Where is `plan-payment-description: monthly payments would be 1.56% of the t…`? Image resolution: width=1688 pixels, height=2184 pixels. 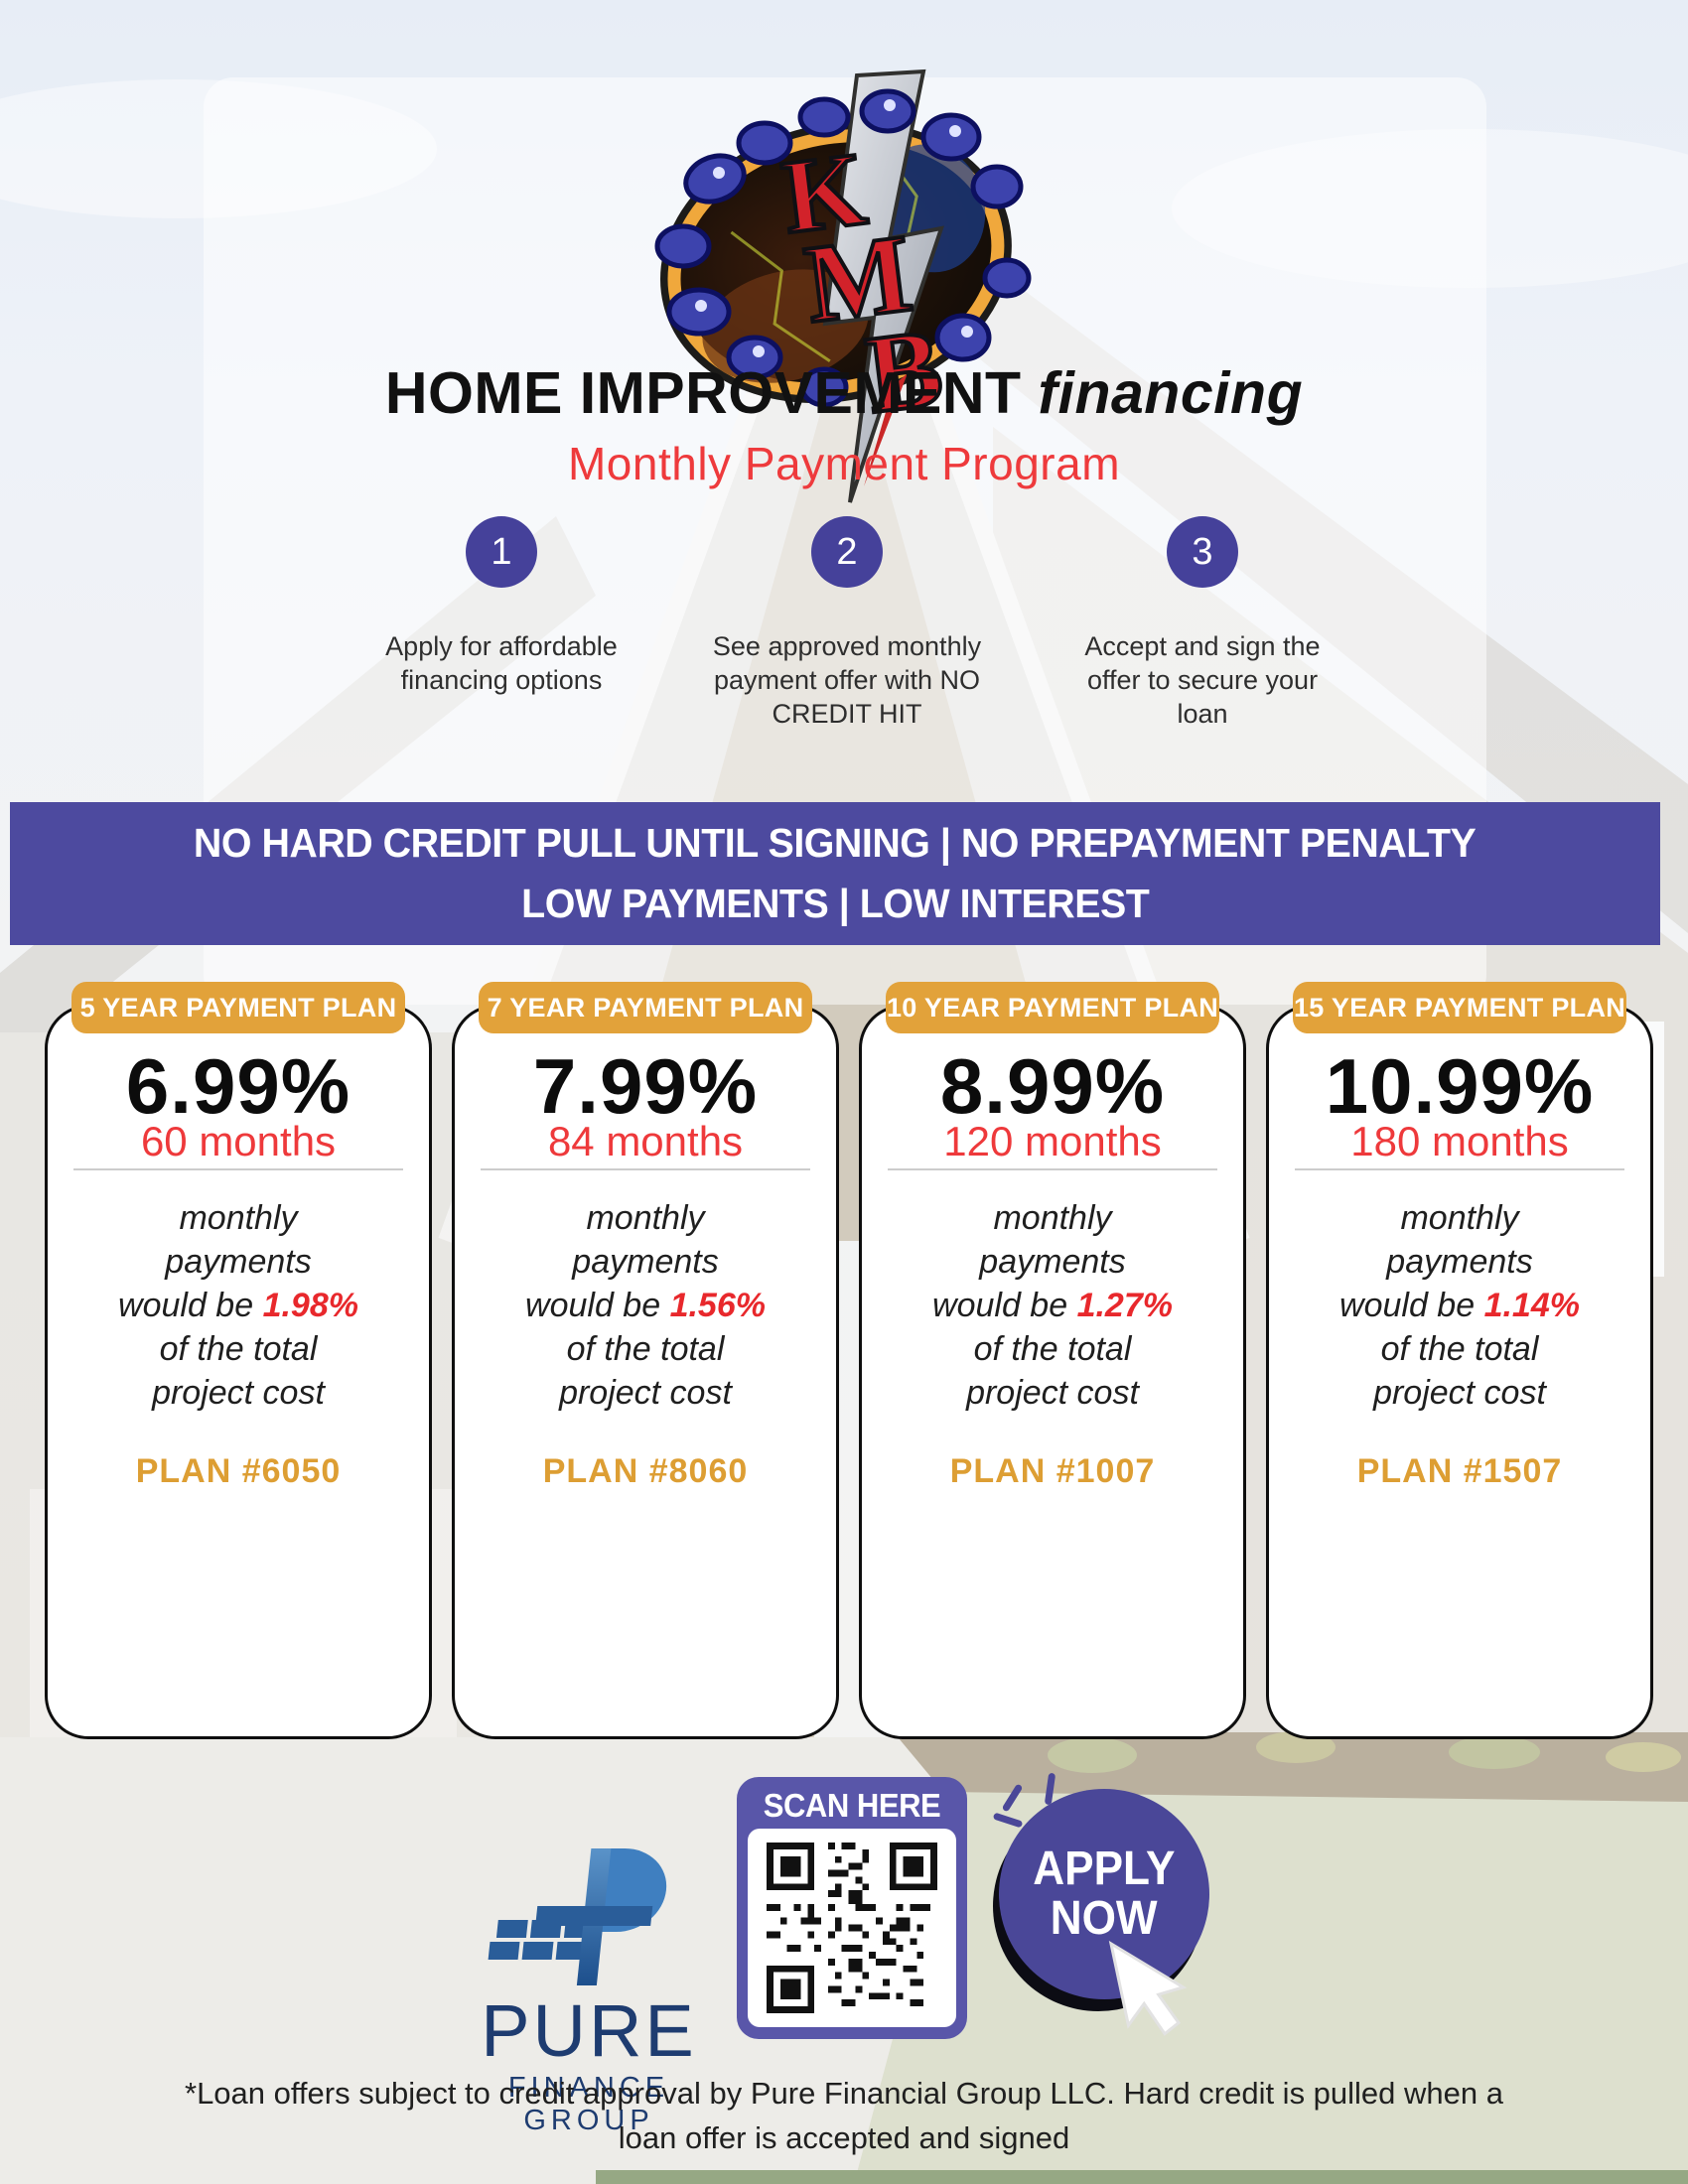
plan-payment-description: monthly payments would be 1.56% of the t… is located at coordinates (645, 1305).